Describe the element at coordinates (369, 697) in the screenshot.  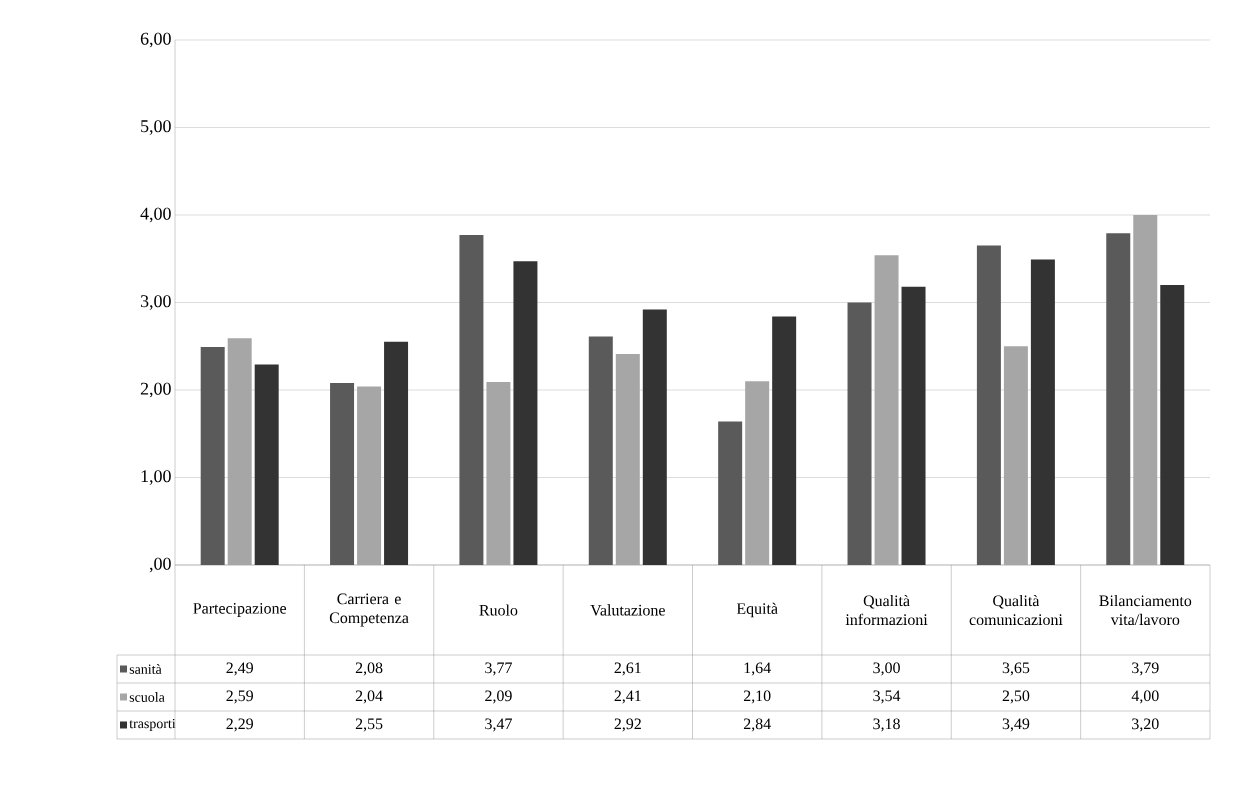
I see `data-label: 2,04` at that location.